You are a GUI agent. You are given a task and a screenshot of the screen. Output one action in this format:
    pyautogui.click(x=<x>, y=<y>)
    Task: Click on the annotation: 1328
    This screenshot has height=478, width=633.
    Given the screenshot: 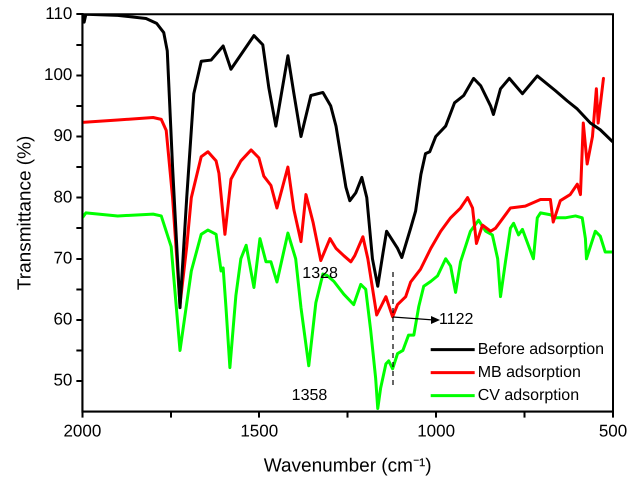 What is the action you would take?
    pyautogui.click(x=320, y=273)
    